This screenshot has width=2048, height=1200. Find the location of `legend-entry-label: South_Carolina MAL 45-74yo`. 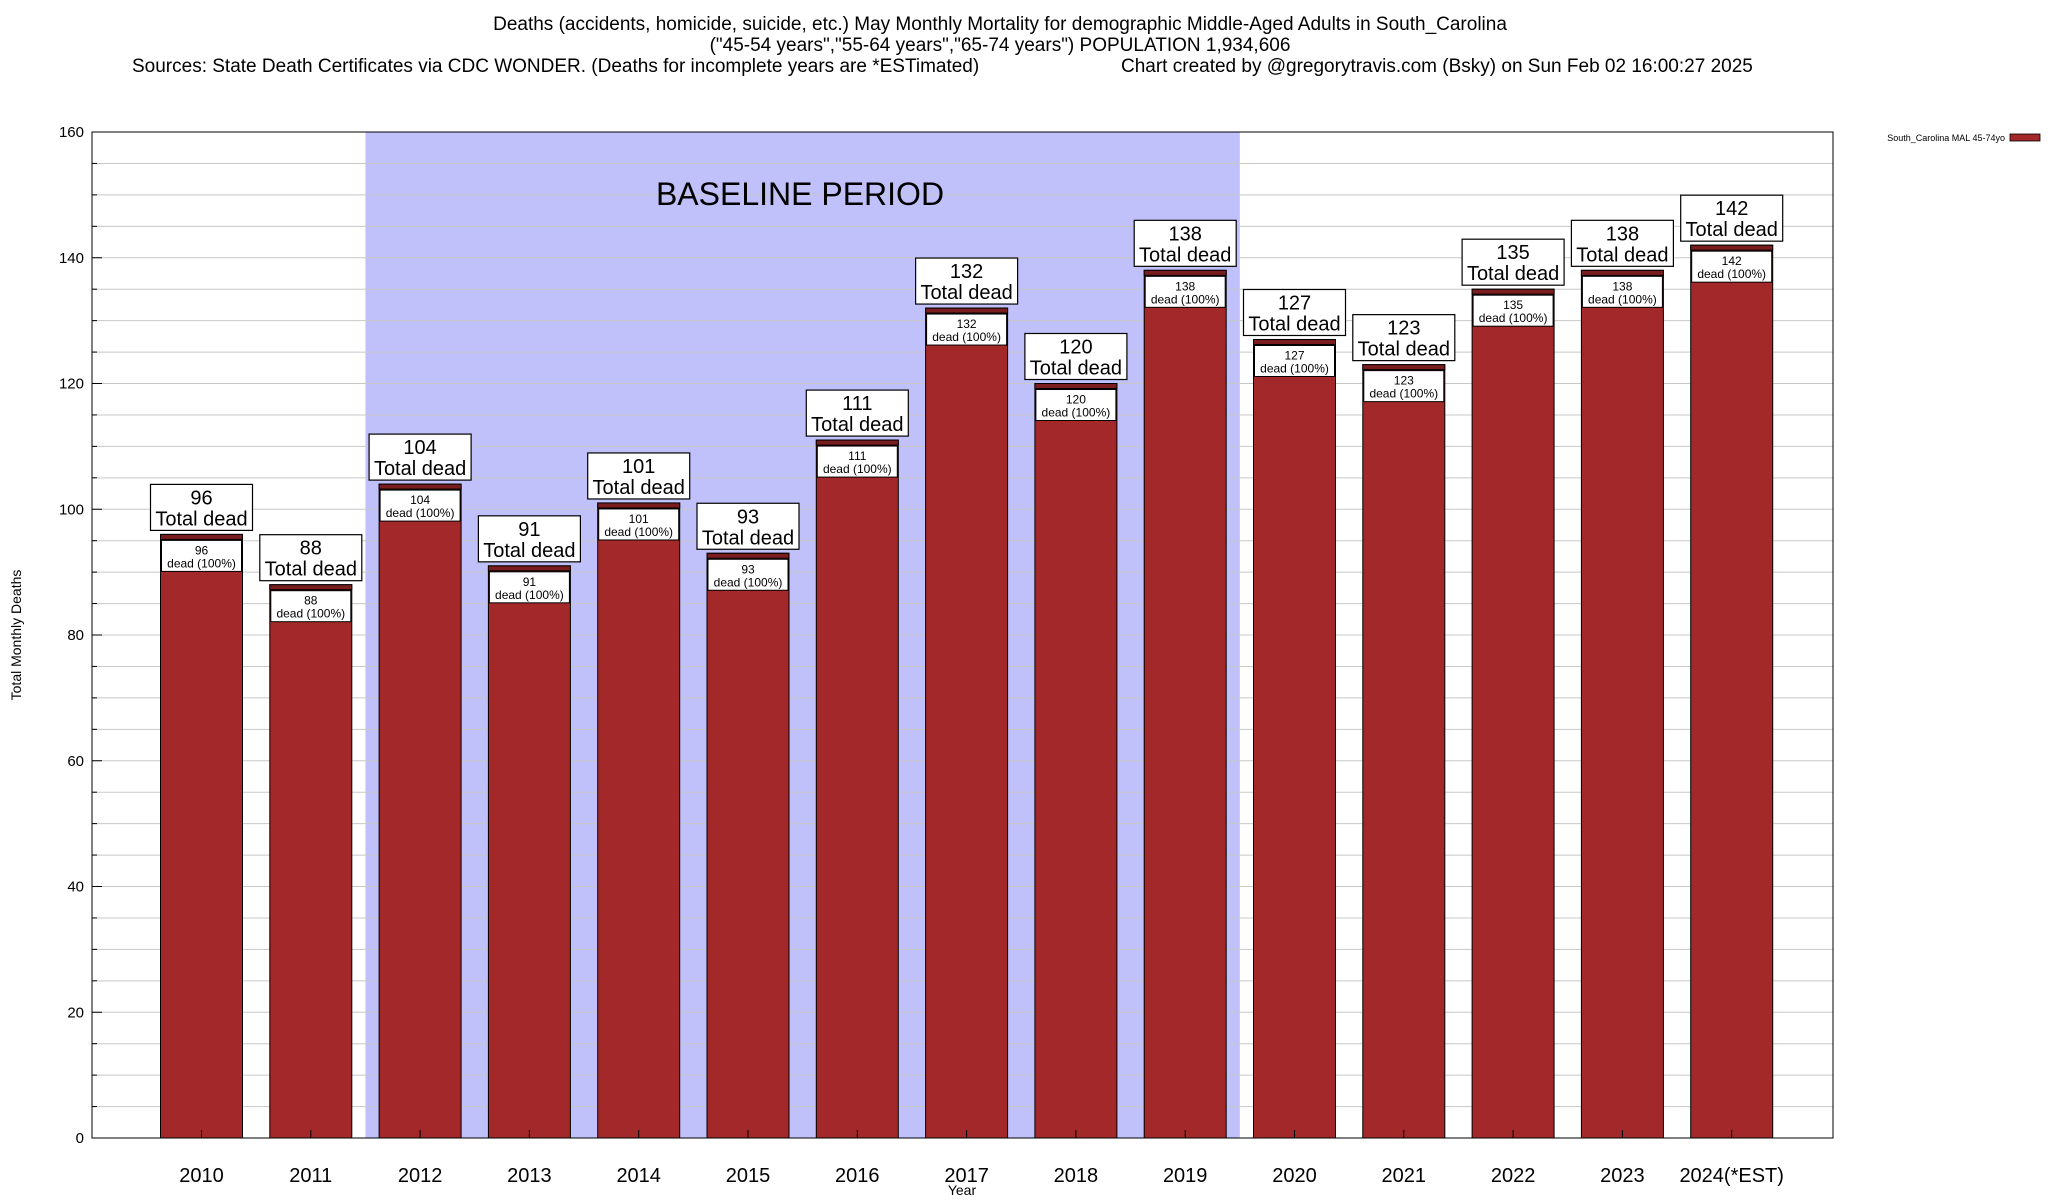

legend-entry-label: South_Carolina MAL 45-74yo is located at coordinates (1946, 138).